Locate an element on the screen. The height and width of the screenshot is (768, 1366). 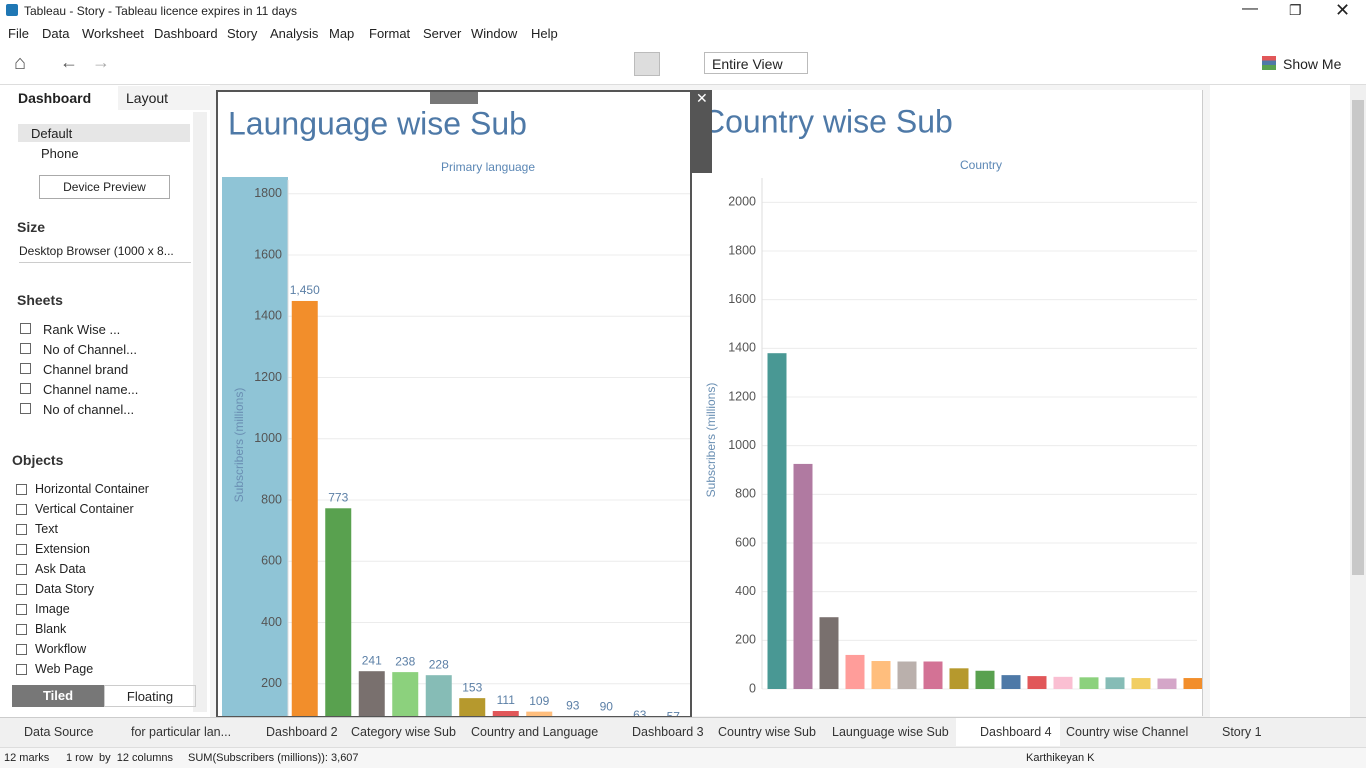
value-label: 241 is located at coordinates (372, 660).